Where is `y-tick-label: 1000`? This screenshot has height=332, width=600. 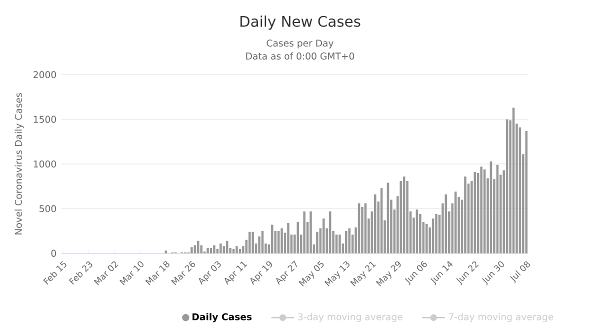 y-tick-label: 1000 is located at coordinates (45, 164).